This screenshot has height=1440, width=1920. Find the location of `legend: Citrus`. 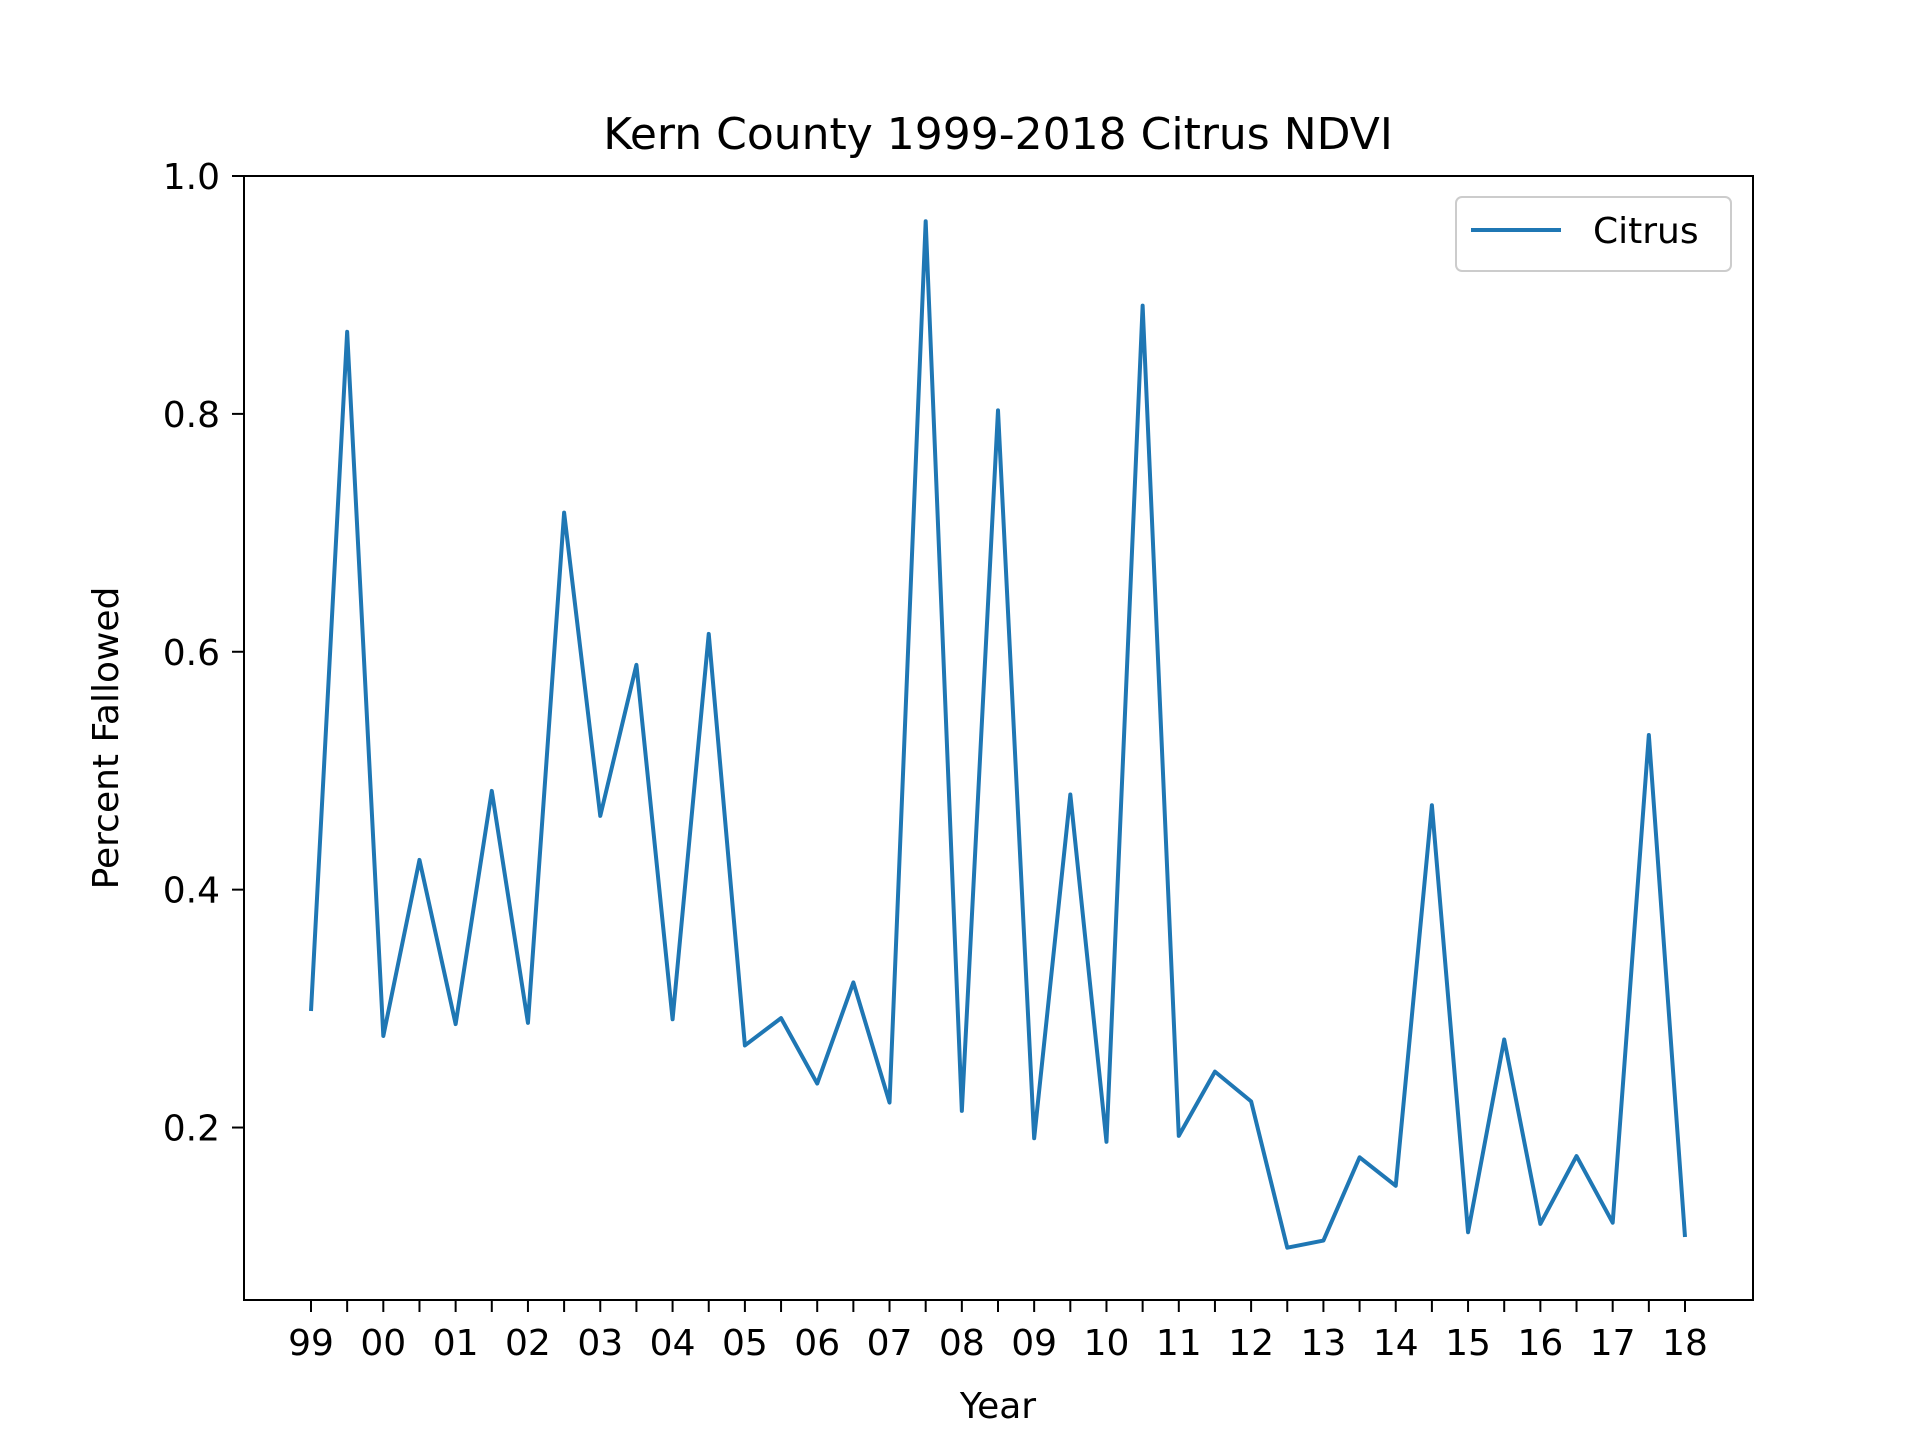

legend: Citrus is located at coordinates (1593, 234).